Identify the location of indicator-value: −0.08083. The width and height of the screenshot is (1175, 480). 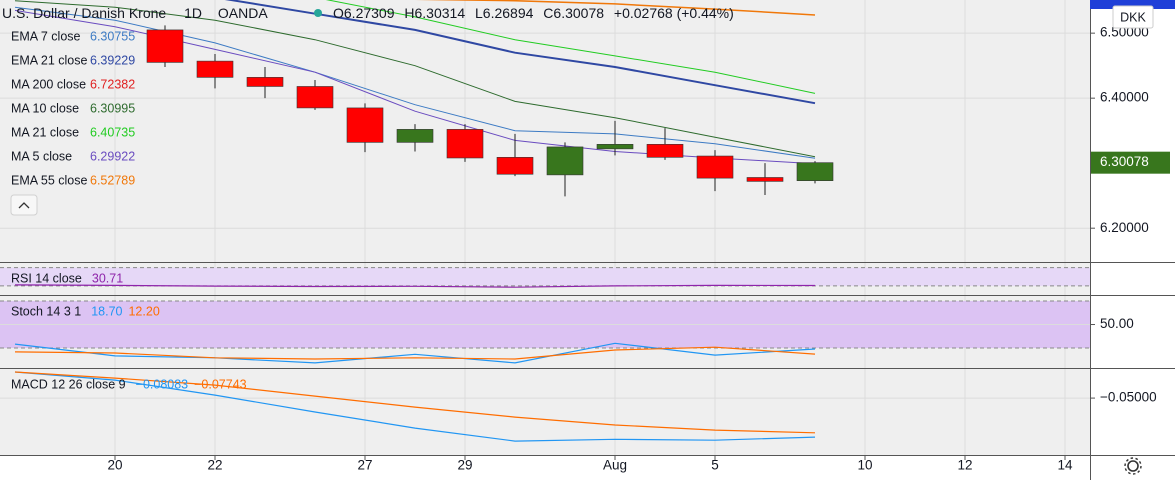
(162, 384).